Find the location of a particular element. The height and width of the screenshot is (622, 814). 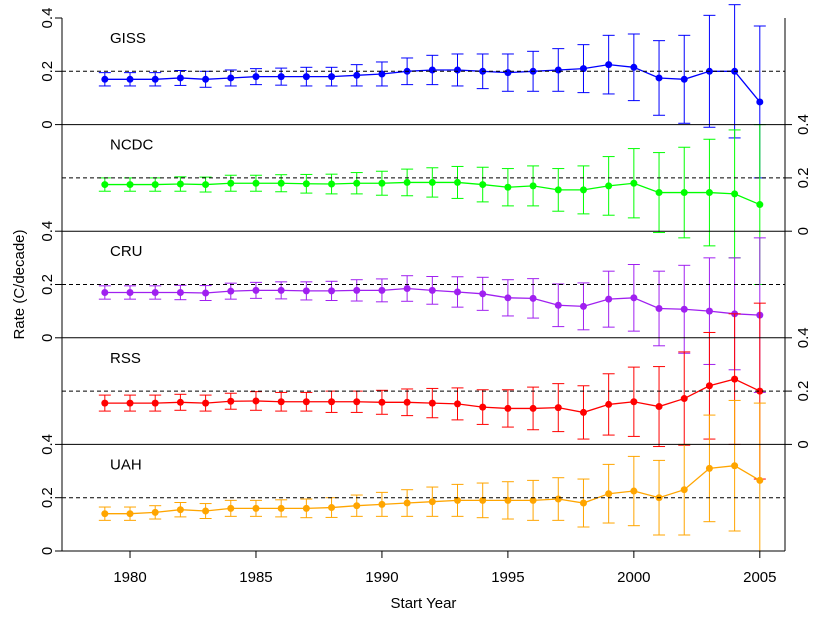

panel-label: UAH is located at coordinates (126, 464).